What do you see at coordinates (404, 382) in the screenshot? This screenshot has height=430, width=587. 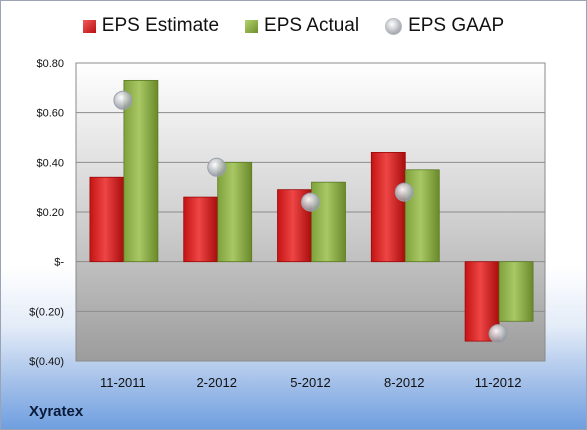 I see `x-tick-label: 8-2012` at bounding box center [404, 382].